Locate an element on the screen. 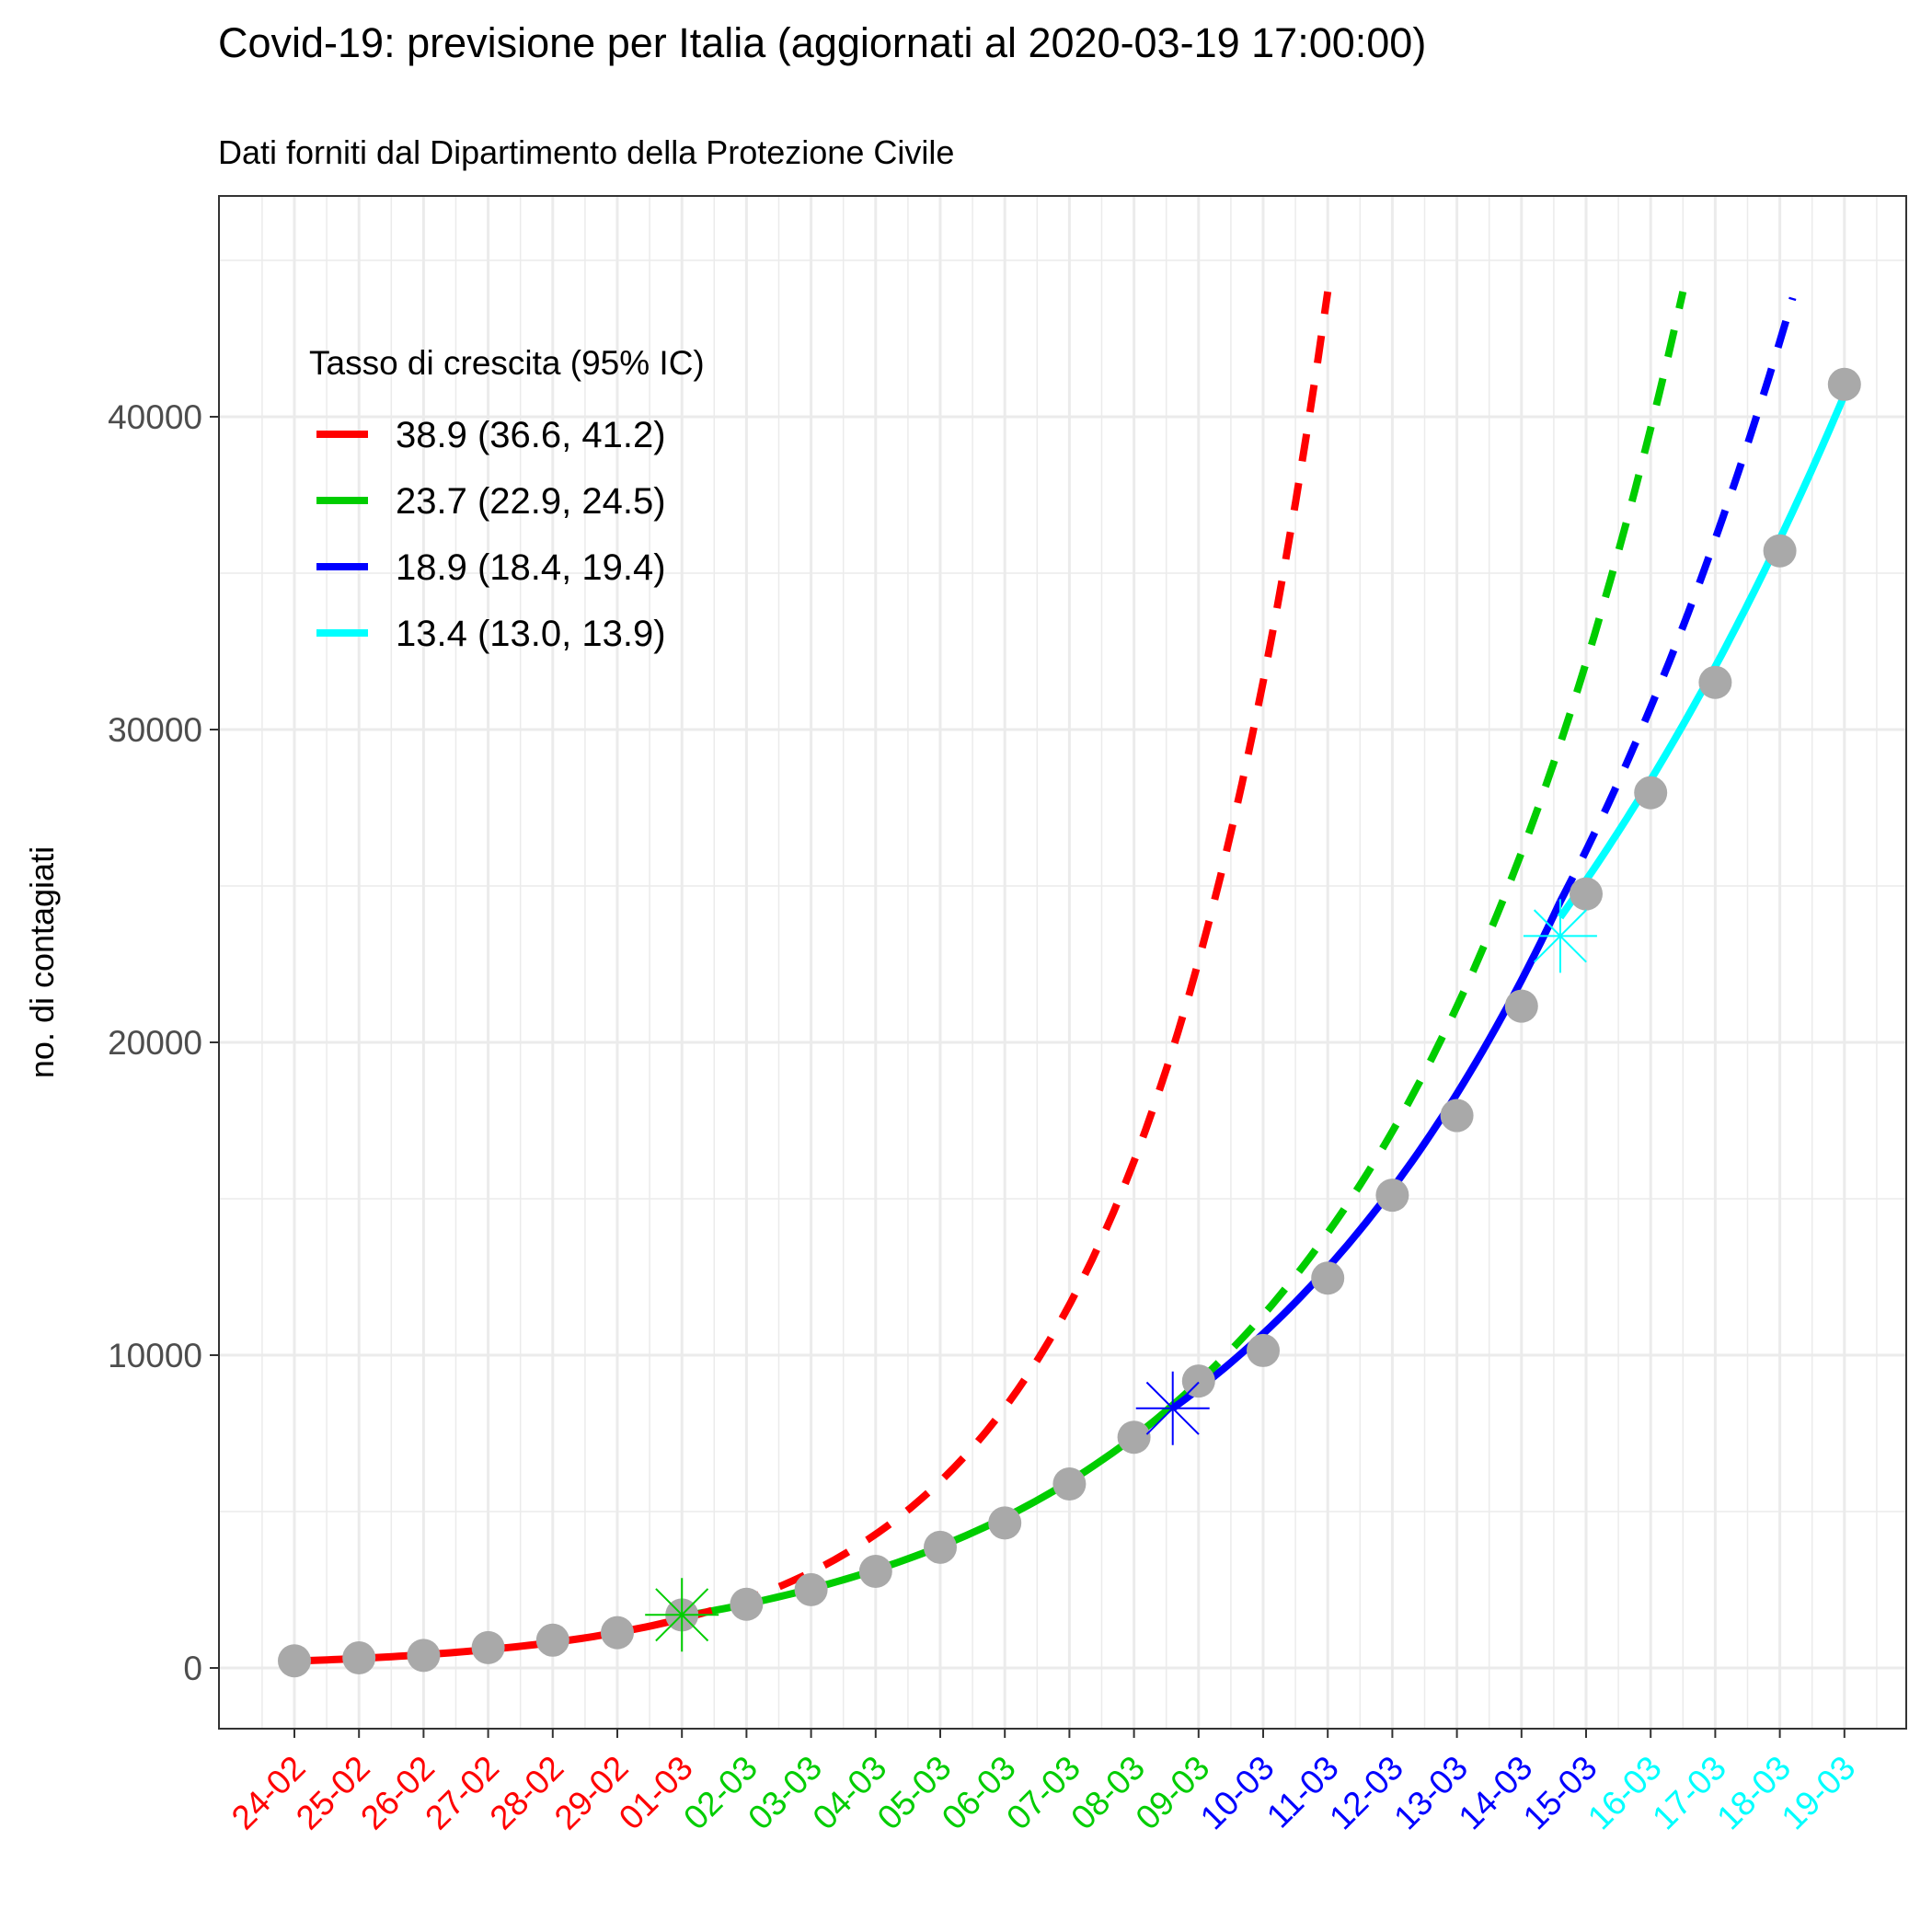 The height and width of the screenshot is (1932, 1932). y-tick-label: 40000 is located at coordinates (155, 417).